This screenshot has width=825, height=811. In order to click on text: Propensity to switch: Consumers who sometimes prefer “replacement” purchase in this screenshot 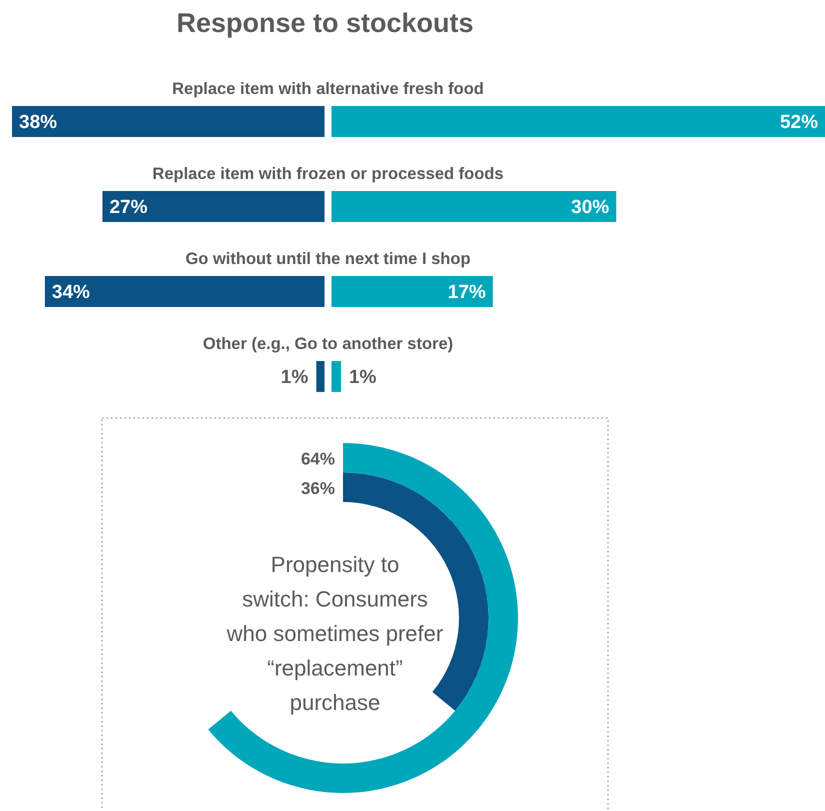, I will do `click(335, 633)`.